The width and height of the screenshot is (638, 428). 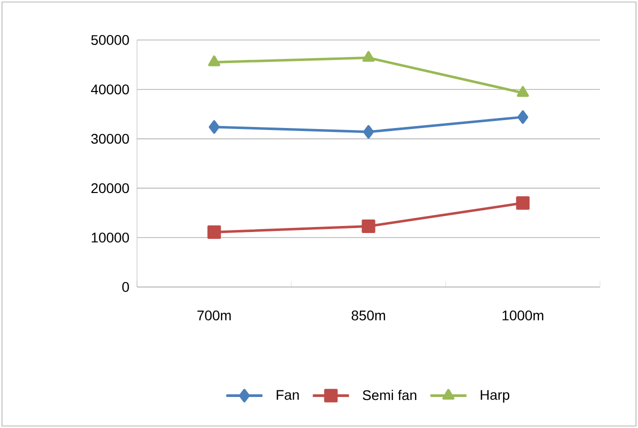 I want to click on y-tick-label: 50000, so click(x=110, y=40).